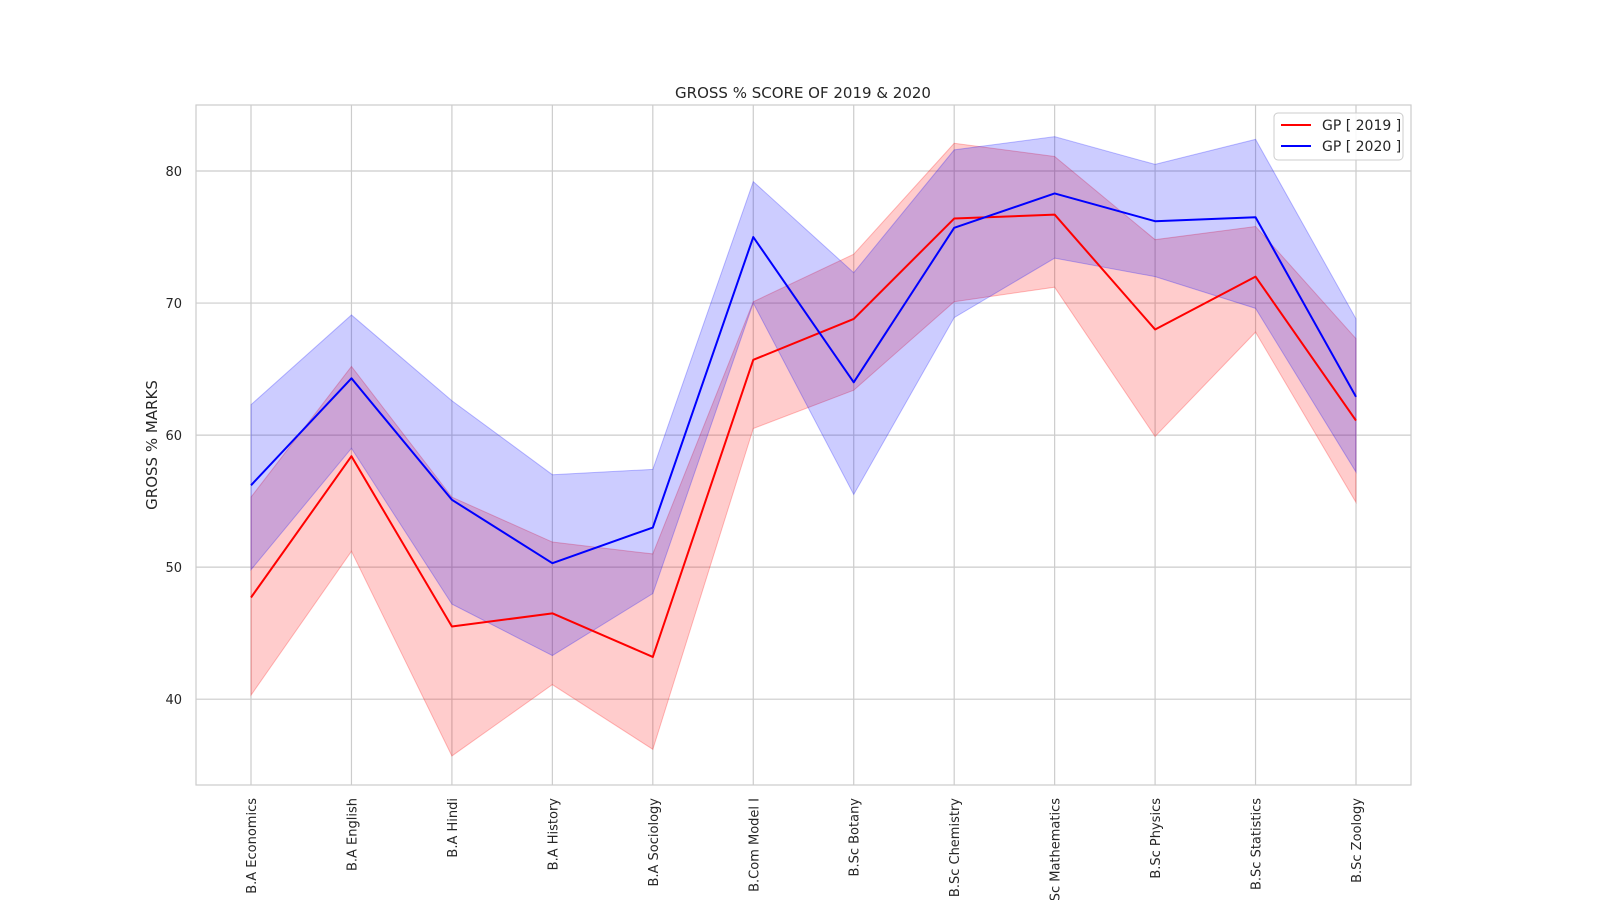 The image size is (1600, 900). What do you see at coordinates (173, 700) in the screenshot?
I see `y-tick-label: 40` at bounding box center [173, 700].